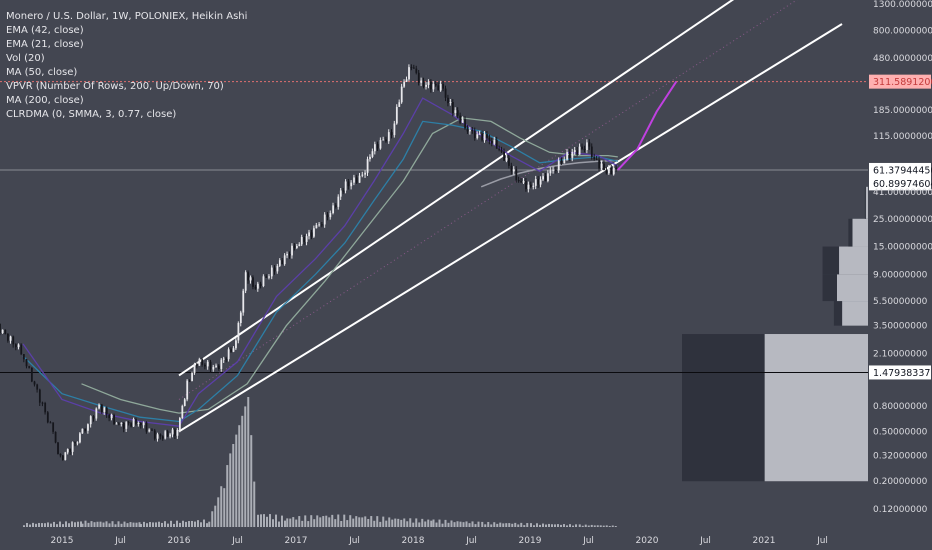  What do you see at coordinates (901, 373) in the screenshot?
I see `price-tag-label: 1.47938337` at bounding box center [901, 373].